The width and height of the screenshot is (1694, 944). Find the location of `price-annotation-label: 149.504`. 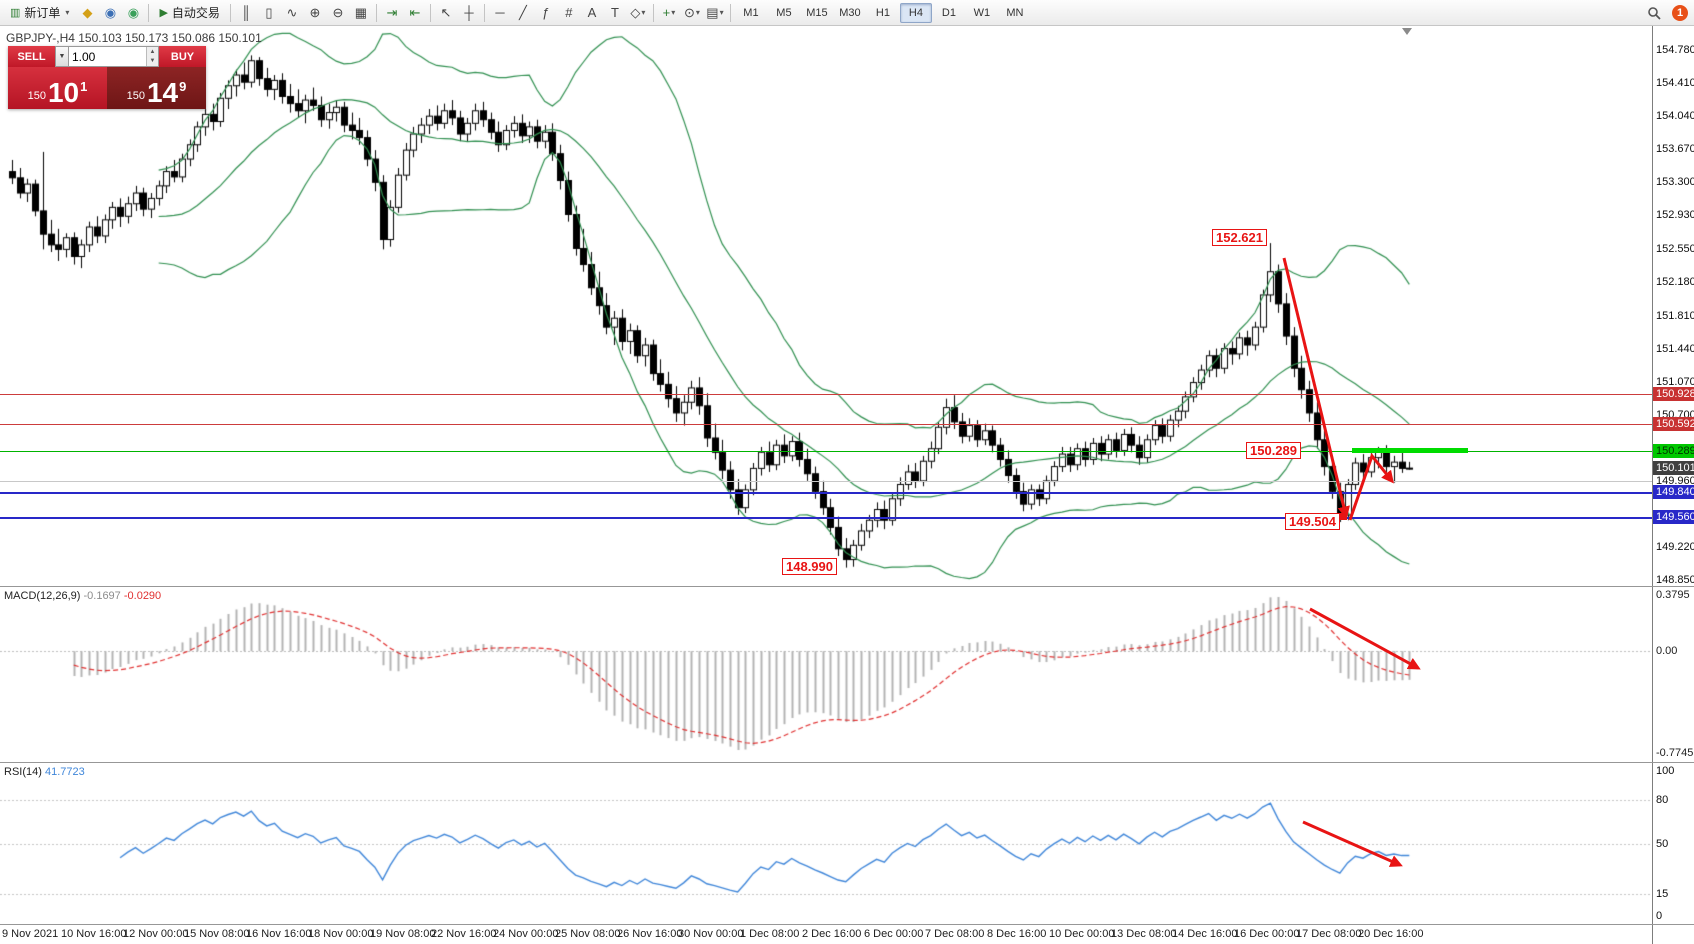

price-annotation-label: 149.504 is located at coordinates (1312, 521).